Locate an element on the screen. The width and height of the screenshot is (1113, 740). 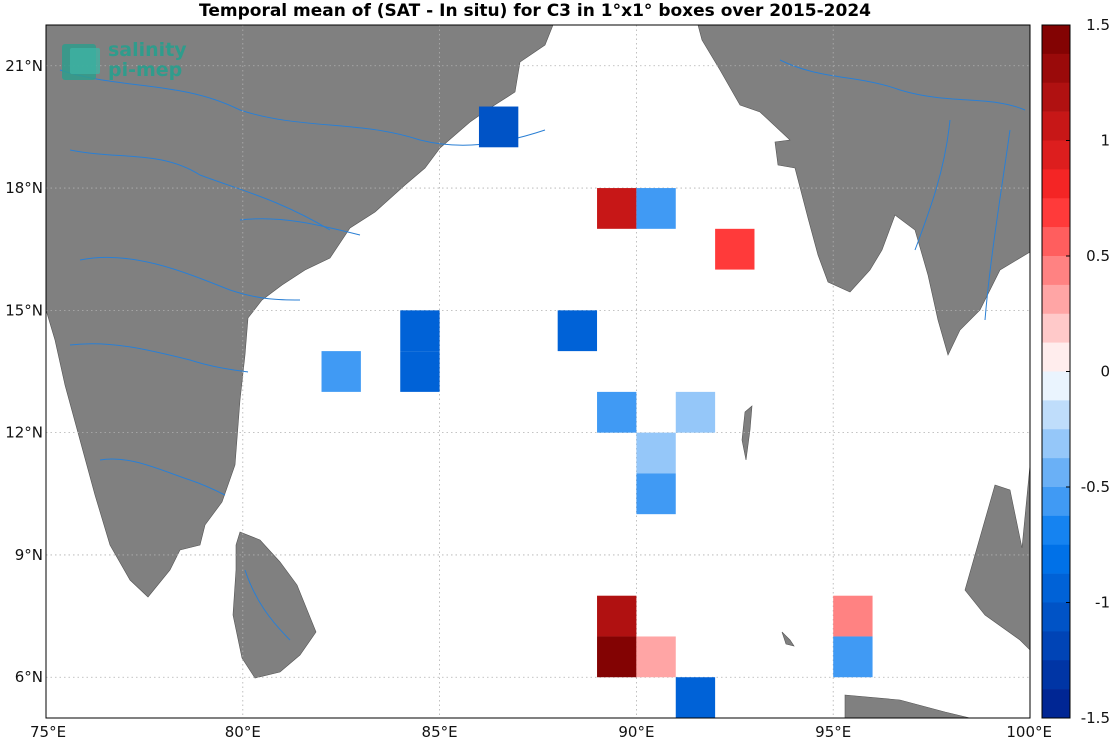
lon-tick-label: 100°E is located at coordinates (1029, 731).